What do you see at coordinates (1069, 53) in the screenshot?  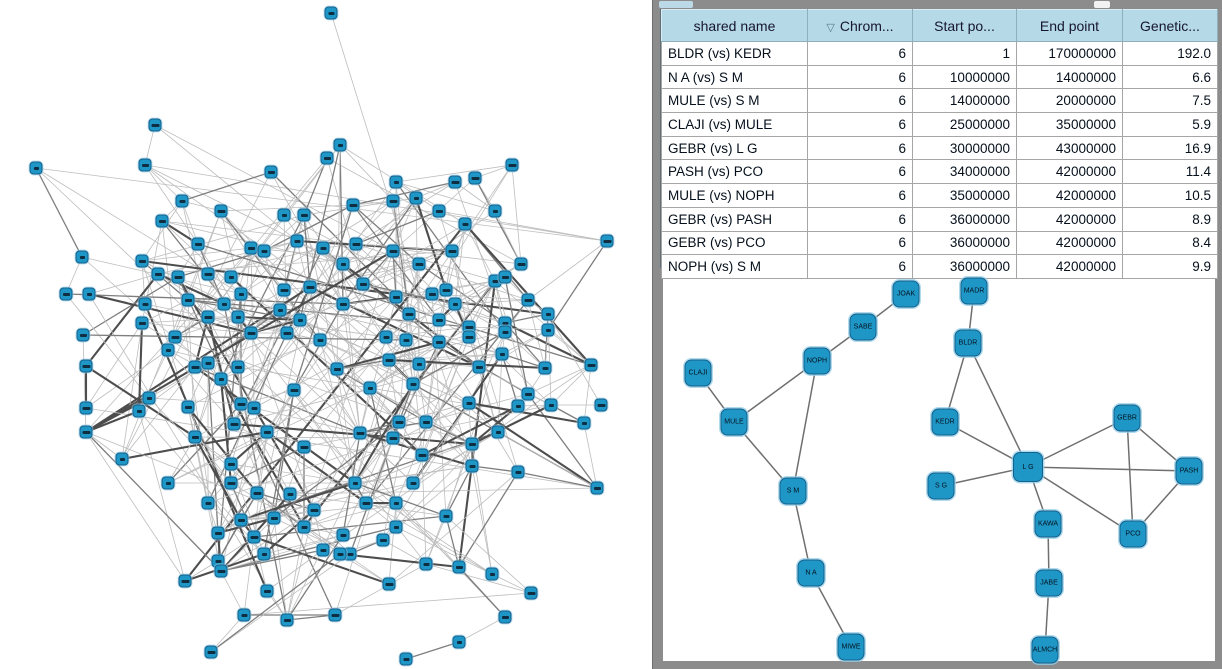 I see `cell-value: 170000000` at bounding box center [1069, 53].